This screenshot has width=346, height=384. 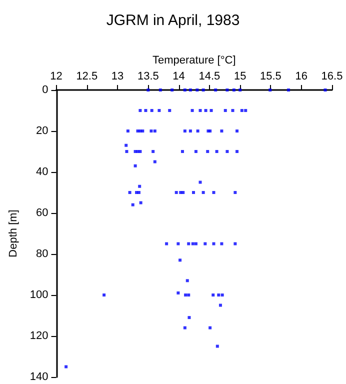 I want to click on y-tick-label: 100, so click(x=39, y=295).